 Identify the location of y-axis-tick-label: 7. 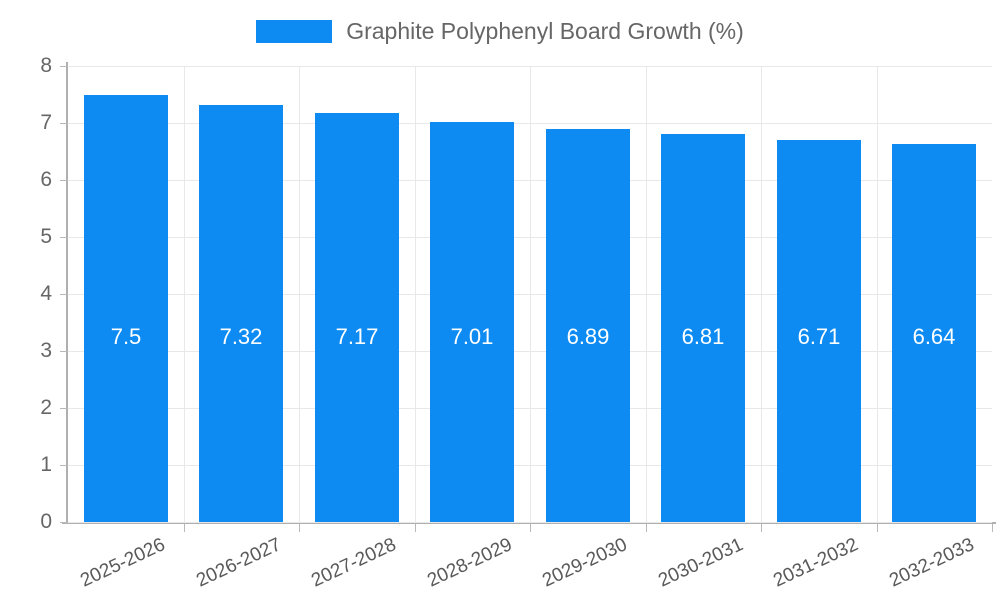
(46, 122).